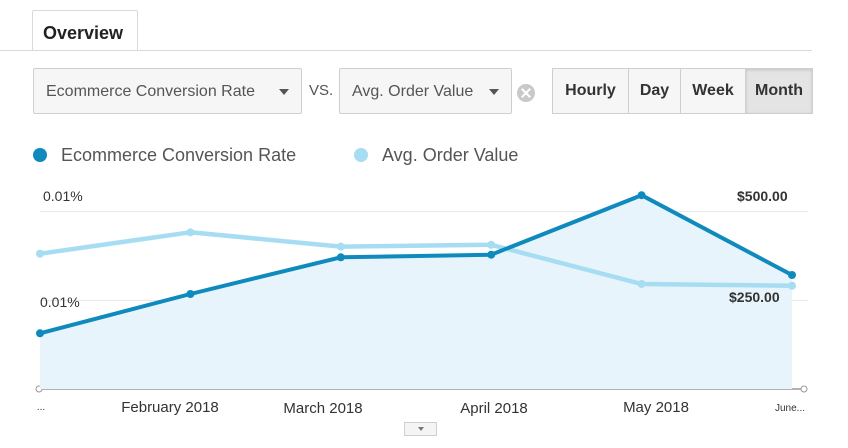  Describe the element at coordinates (494, 408) in the screenshot. I see `x-axis-tick-label: April 2018` at that location.